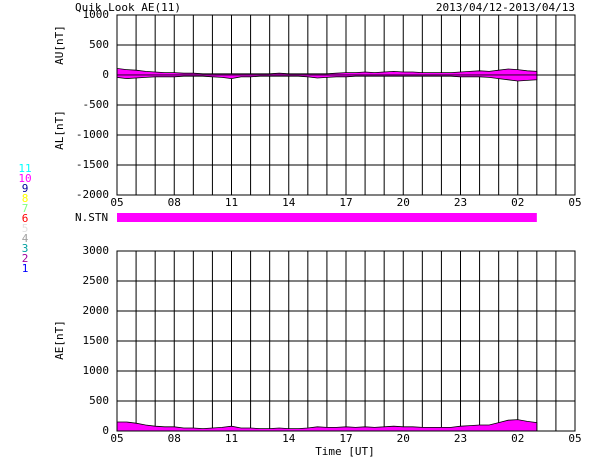 This screenshot has width=590, height=460. What do you see at coordinates (25, 268) in the screenshot?
I see `legend-entry: 1` at bounding box center [25, 268].